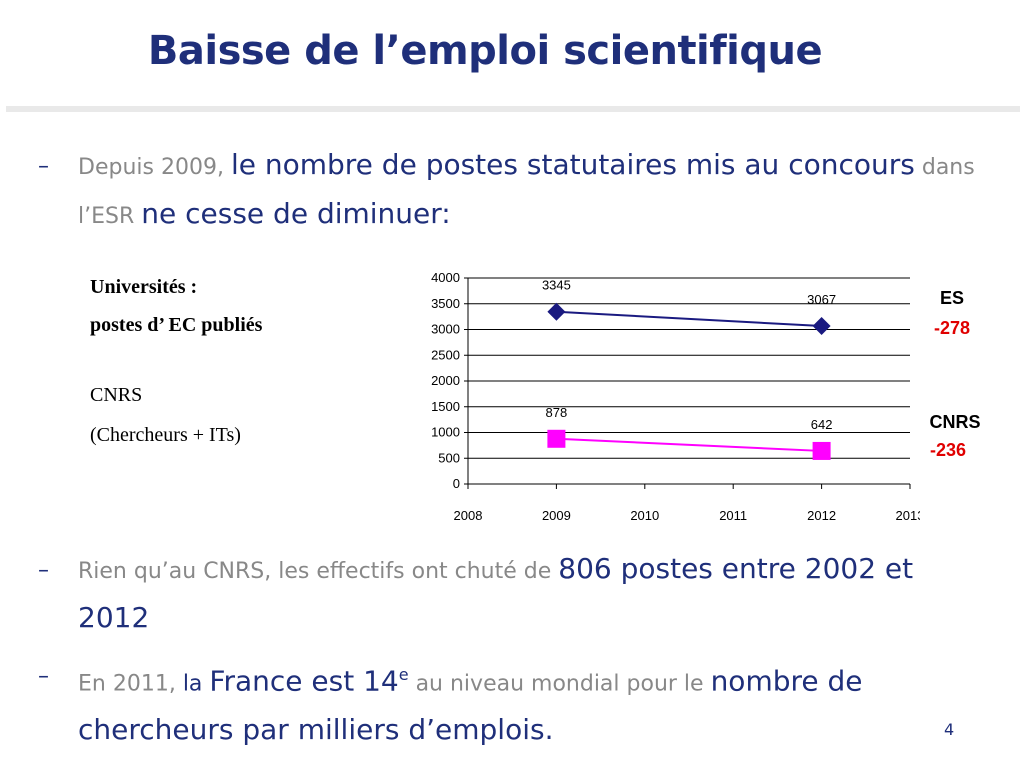 This screenshot has width=1024, height=768. Describe the element at coordinates (130, 684) in the screenshot. I see `bullet-3-part1: En 2011,` at that location.